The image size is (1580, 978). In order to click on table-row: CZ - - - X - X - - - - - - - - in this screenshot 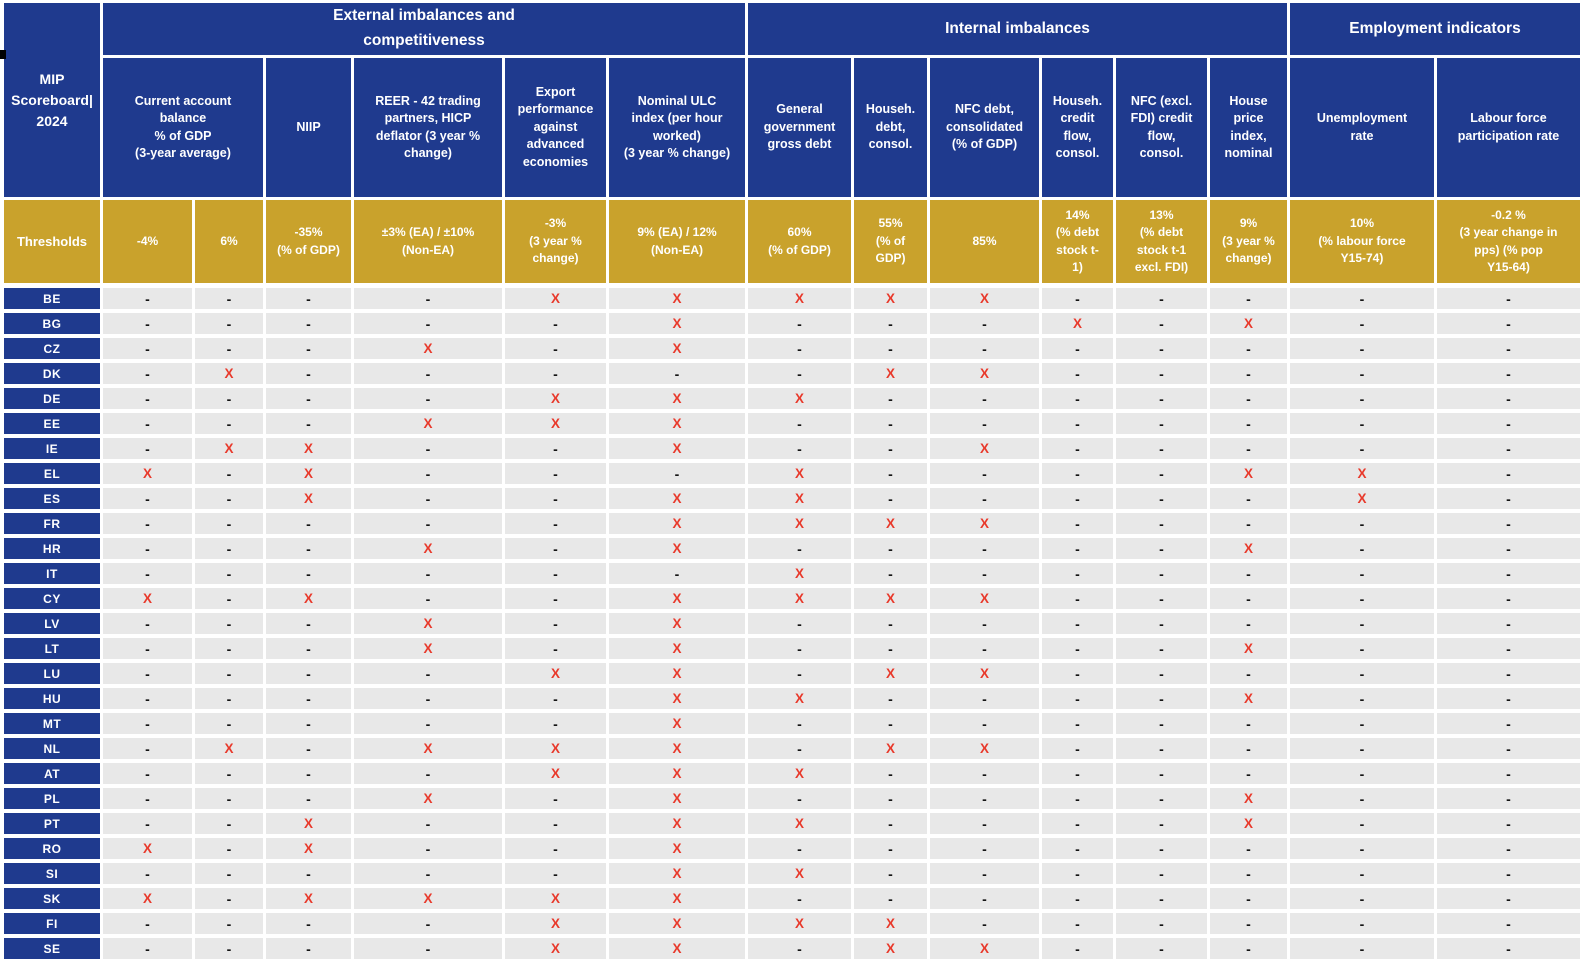, I will do `click(792, 348)`.